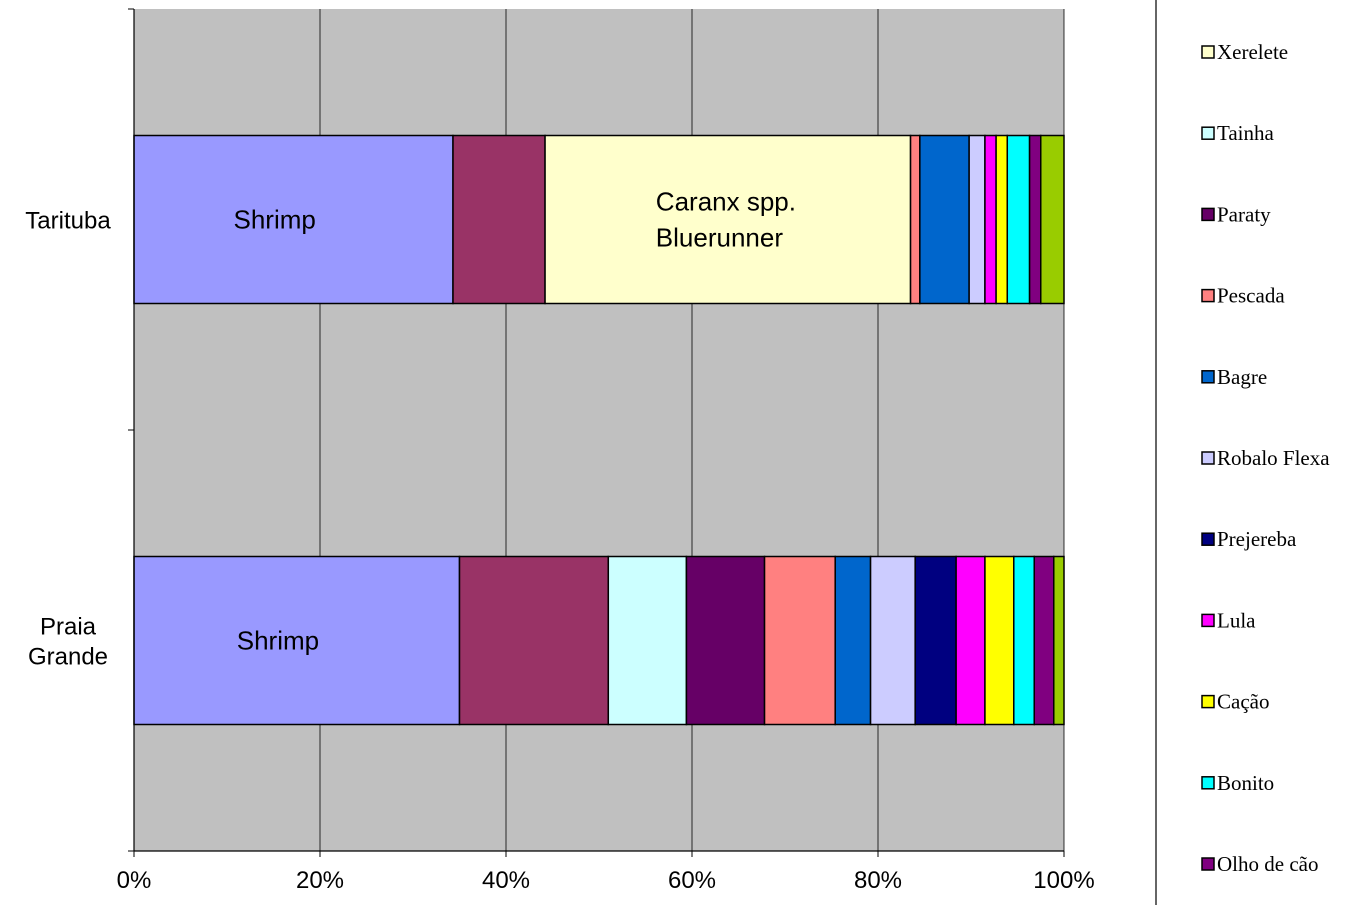 The height and width of the screenshot is (905, 1361). What do you see at coordinates (606, 880) in the screenshot?
I see `x-tick-labels: 0% 20% 40% 60% 80% 100%` at bounding box center [606, 880].